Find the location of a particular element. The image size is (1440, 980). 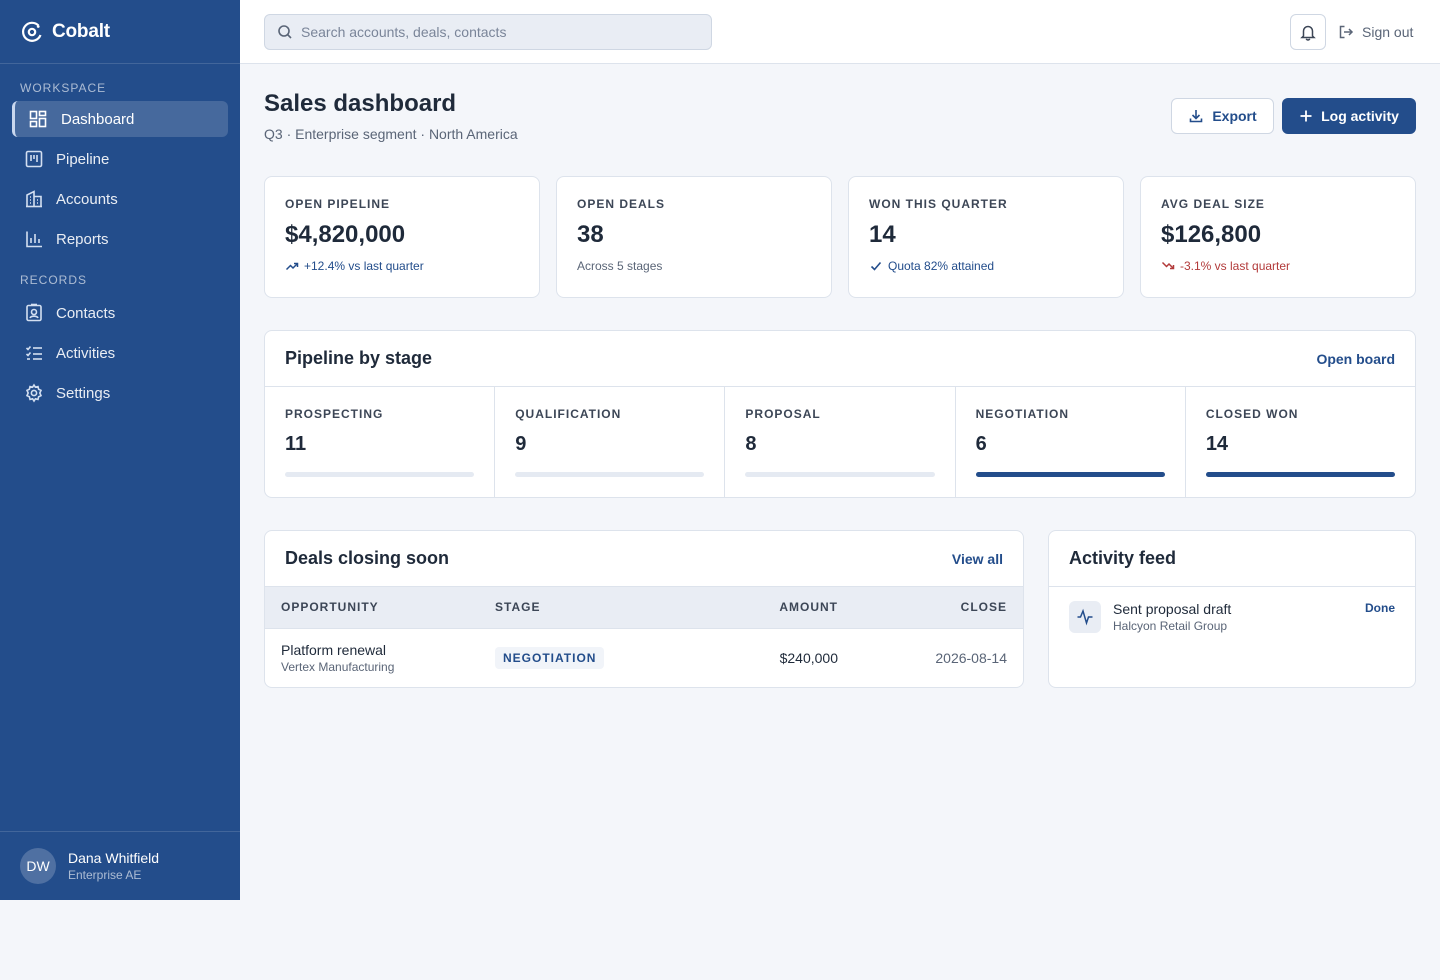

log-activity-button: Log activity is located at coordinates (1349, 116).